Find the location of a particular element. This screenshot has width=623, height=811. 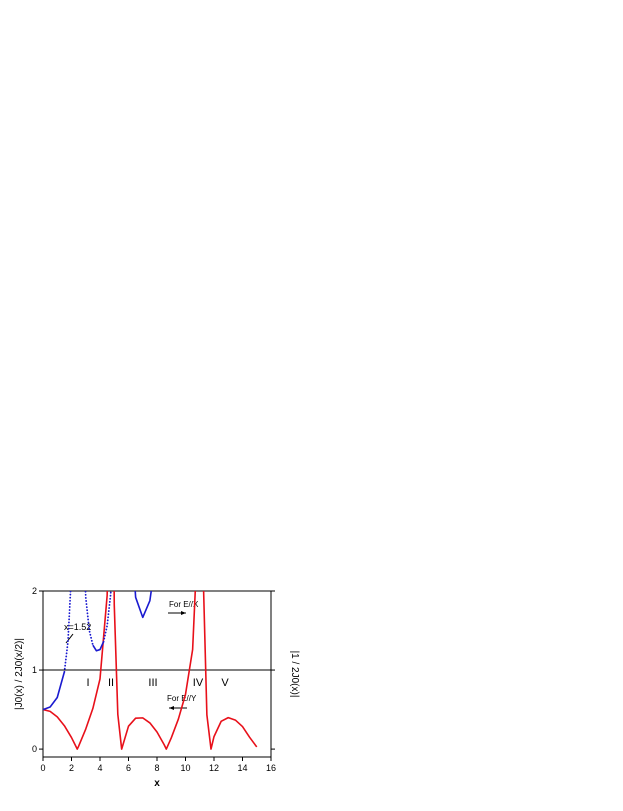

x-tick-label: 14 is located at coordinates (242, 768).